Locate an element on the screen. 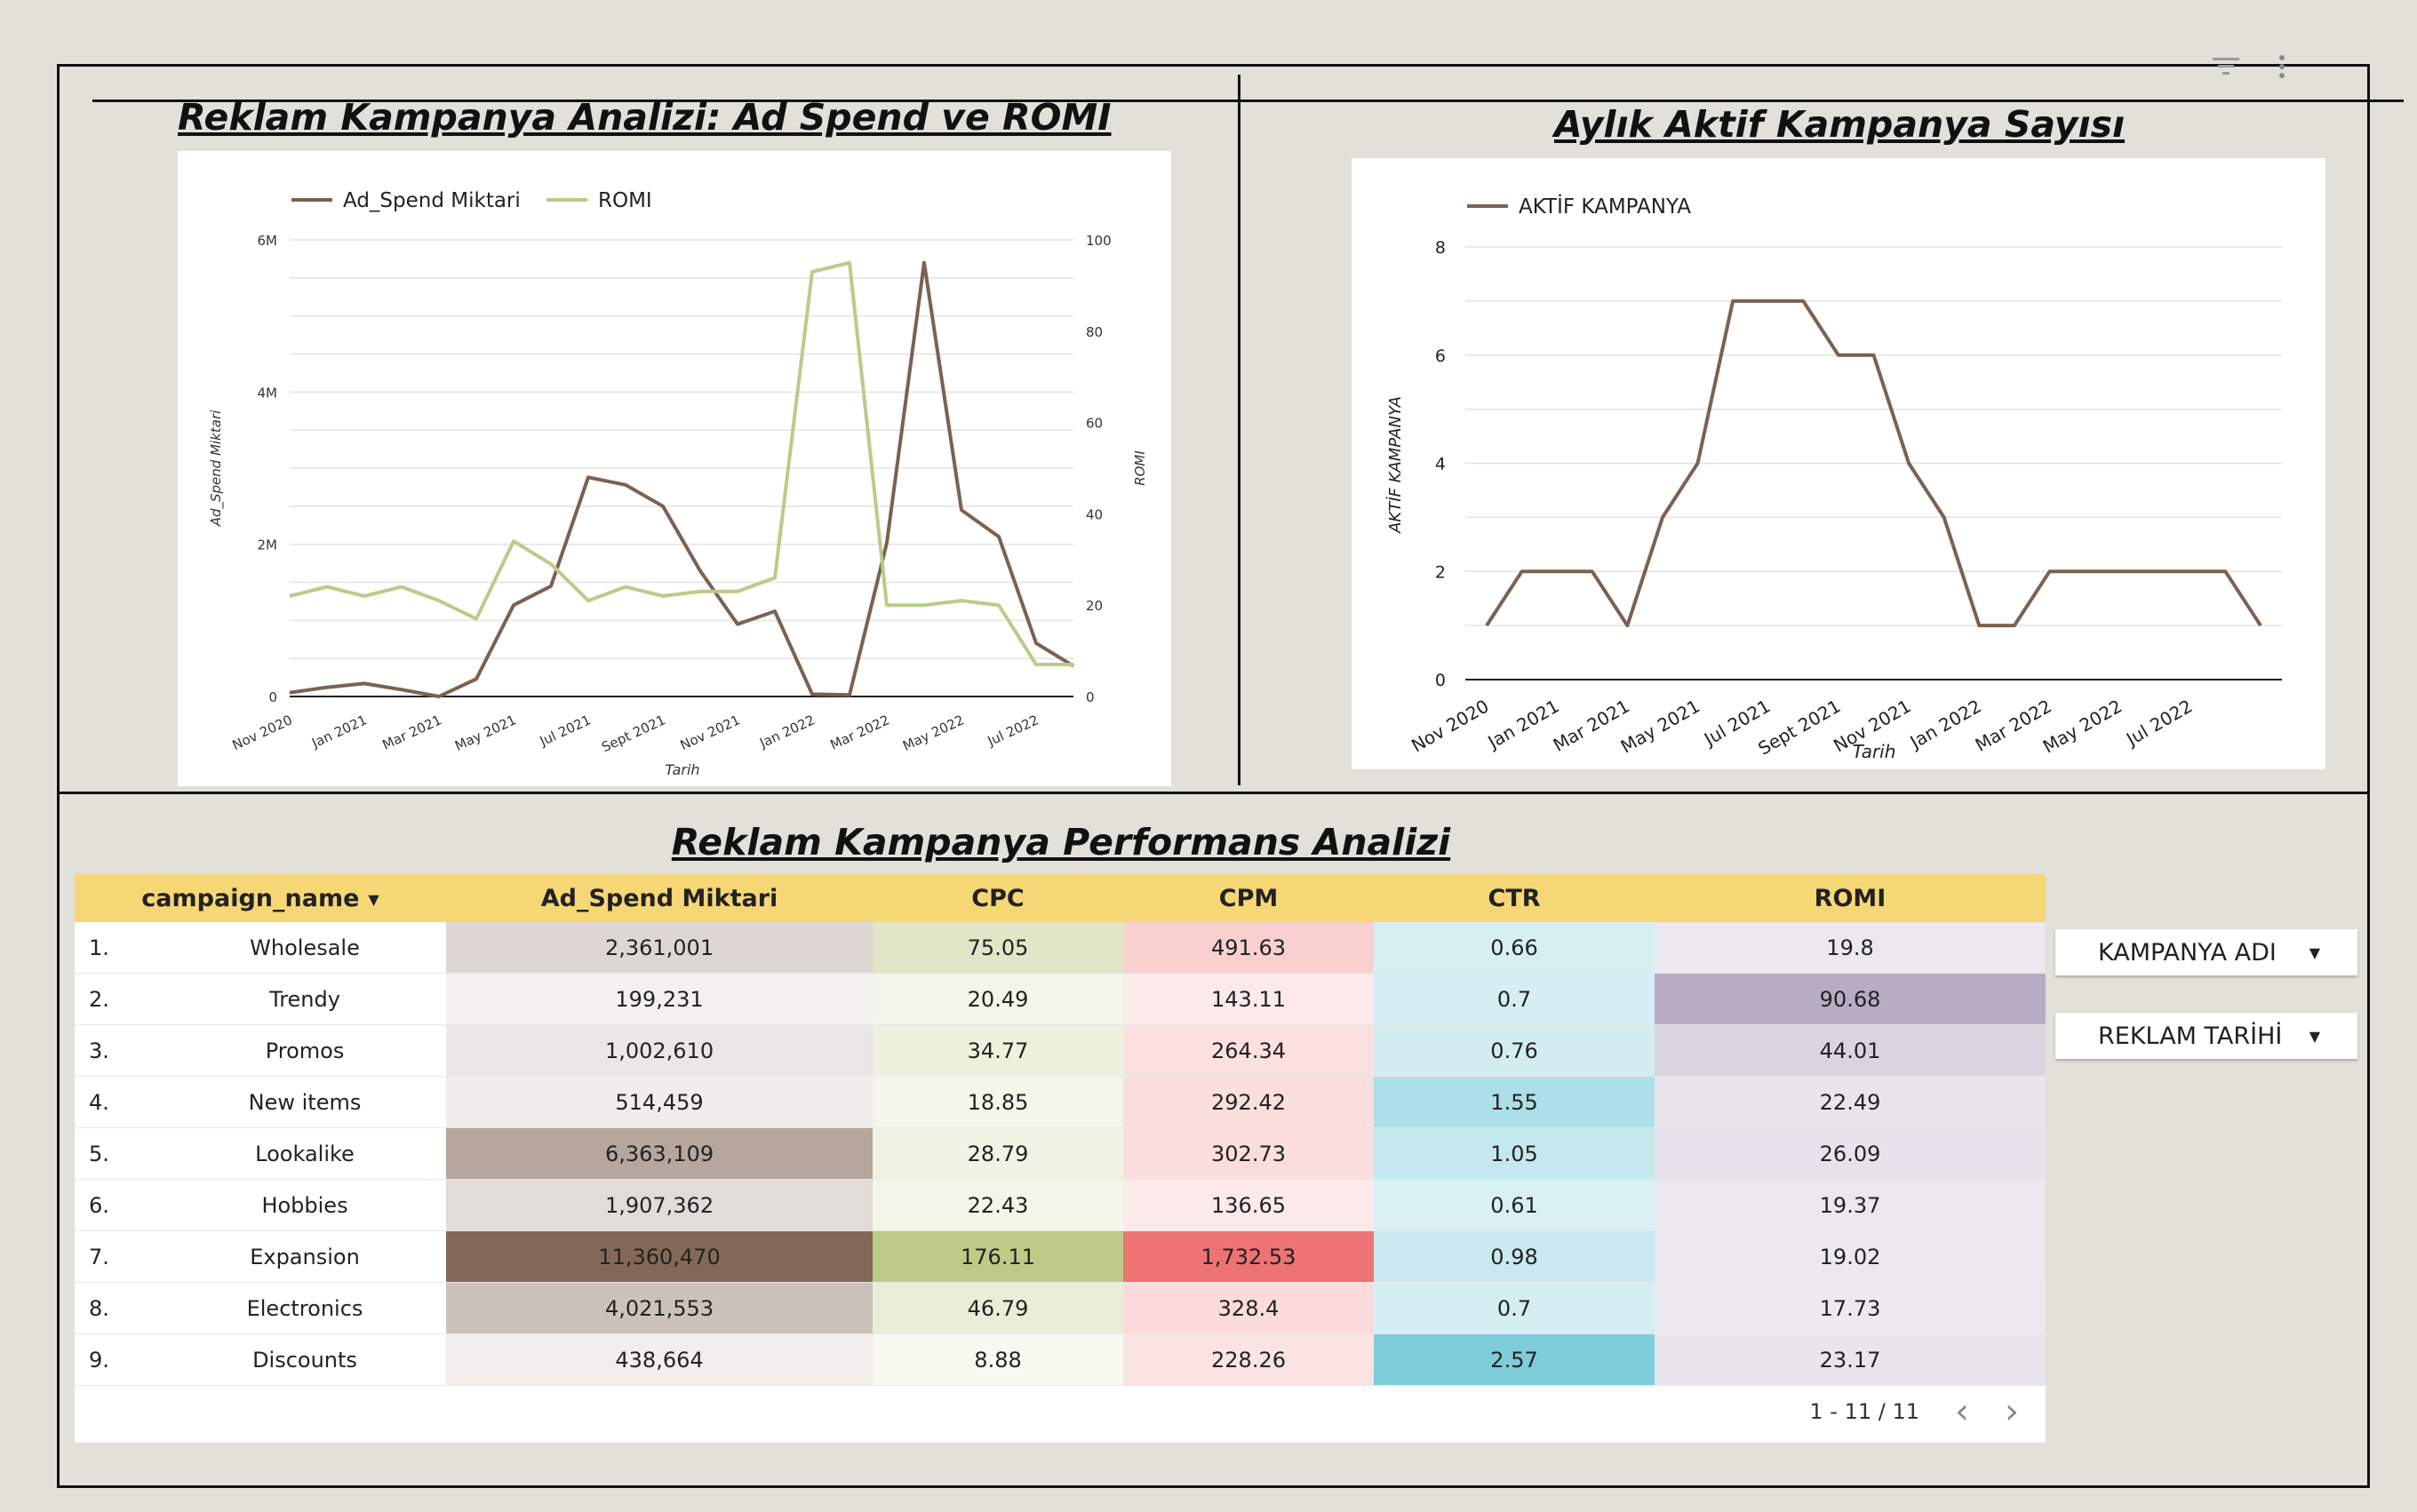 The height and width of the screenshot is (1512, 2417). campaign-name-cell: Trendy is located at coordinates (305, 999).